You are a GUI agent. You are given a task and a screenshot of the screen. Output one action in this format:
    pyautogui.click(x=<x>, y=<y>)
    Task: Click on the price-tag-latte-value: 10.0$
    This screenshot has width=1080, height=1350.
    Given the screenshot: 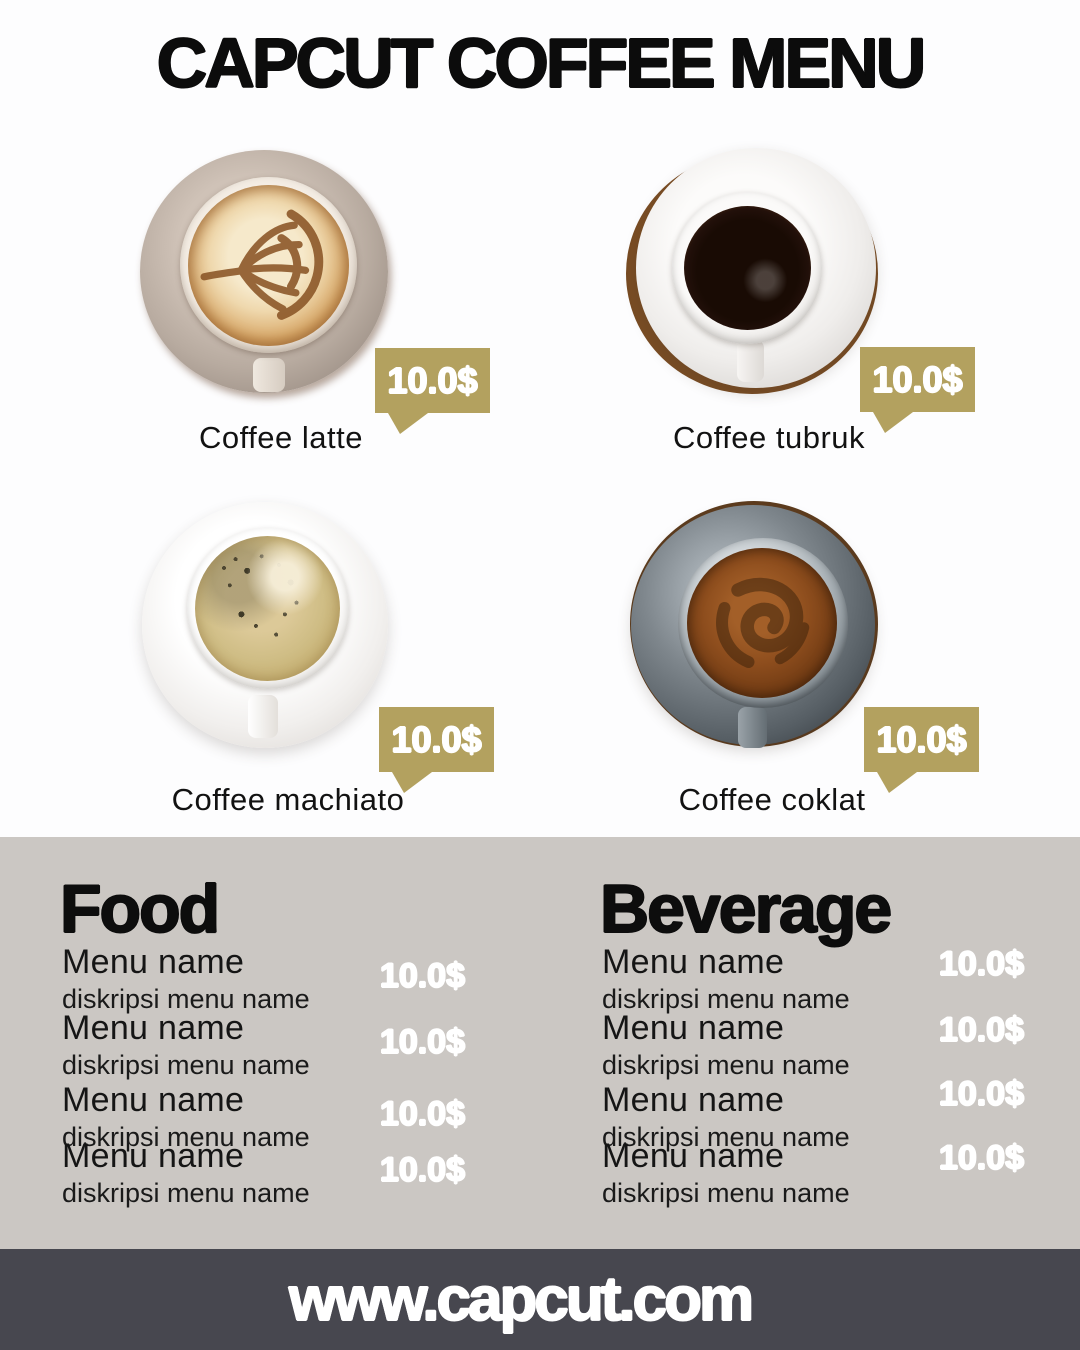 What is the action you would take?
    pyautogui.click(x=432, y=380)
    